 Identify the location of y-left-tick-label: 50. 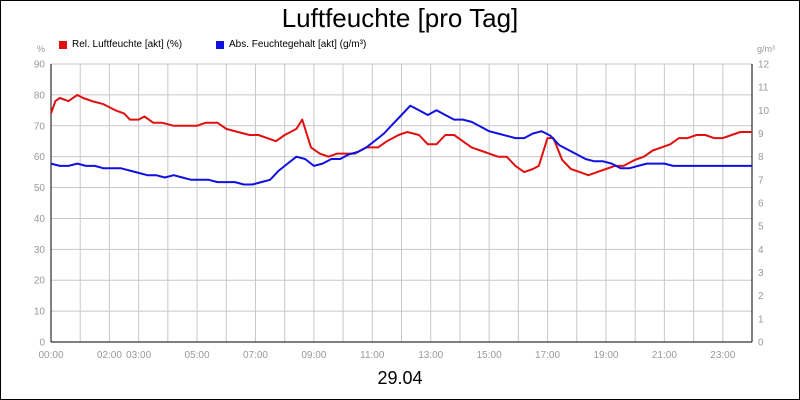
(40, 188).